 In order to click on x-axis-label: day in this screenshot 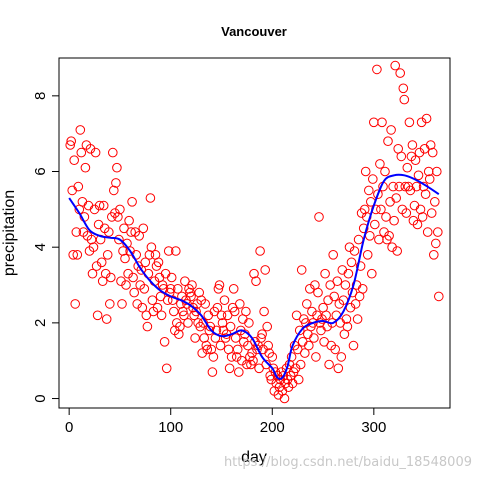, I will do `click(254, 457)`.